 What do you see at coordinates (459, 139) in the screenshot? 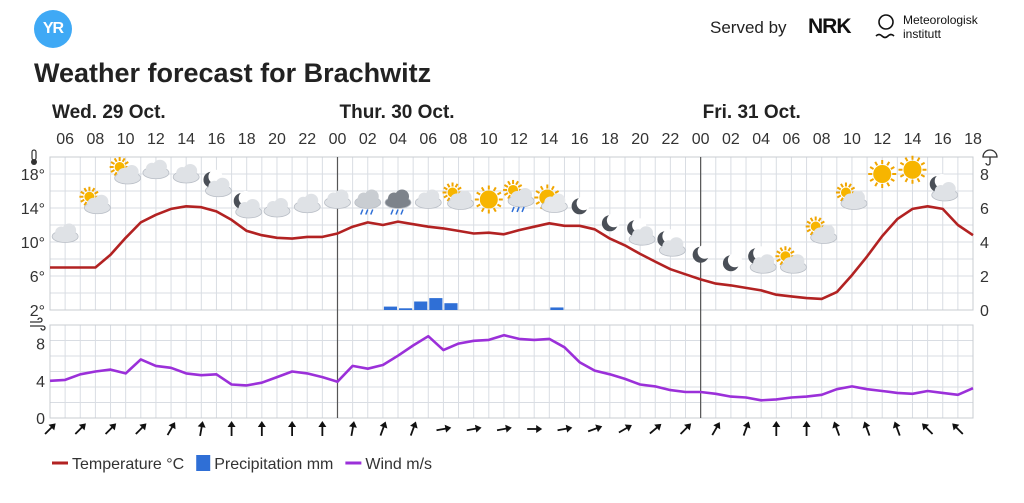
I see `hour-label: 08` at bounding box center [459, 139].